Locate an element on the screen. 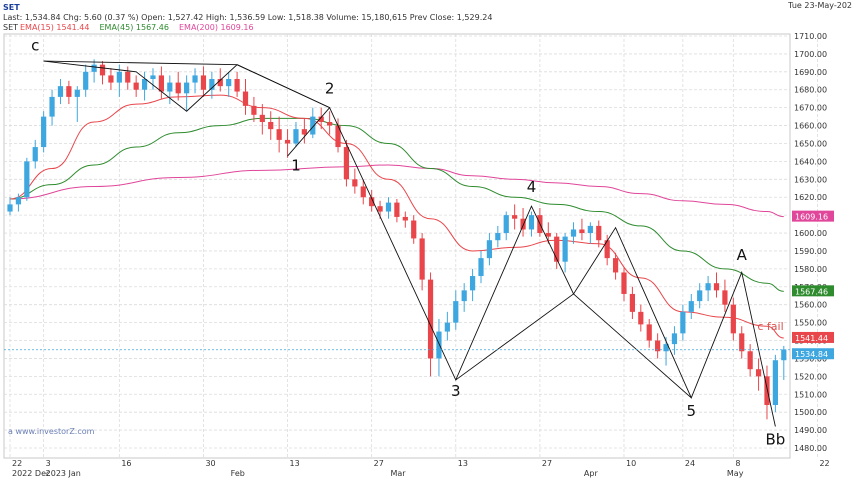 The image size is (853, 486). legend-ema-1: EMA(45) 1567.46 is located at coordinates (134, 27).